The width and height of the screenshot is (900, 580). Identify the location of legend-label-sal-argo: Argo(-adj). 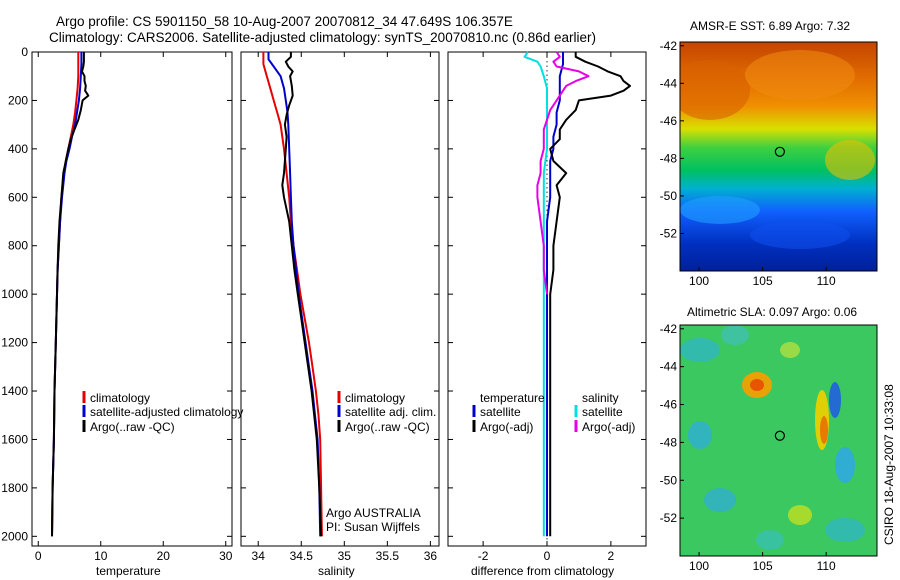
(608, 427).